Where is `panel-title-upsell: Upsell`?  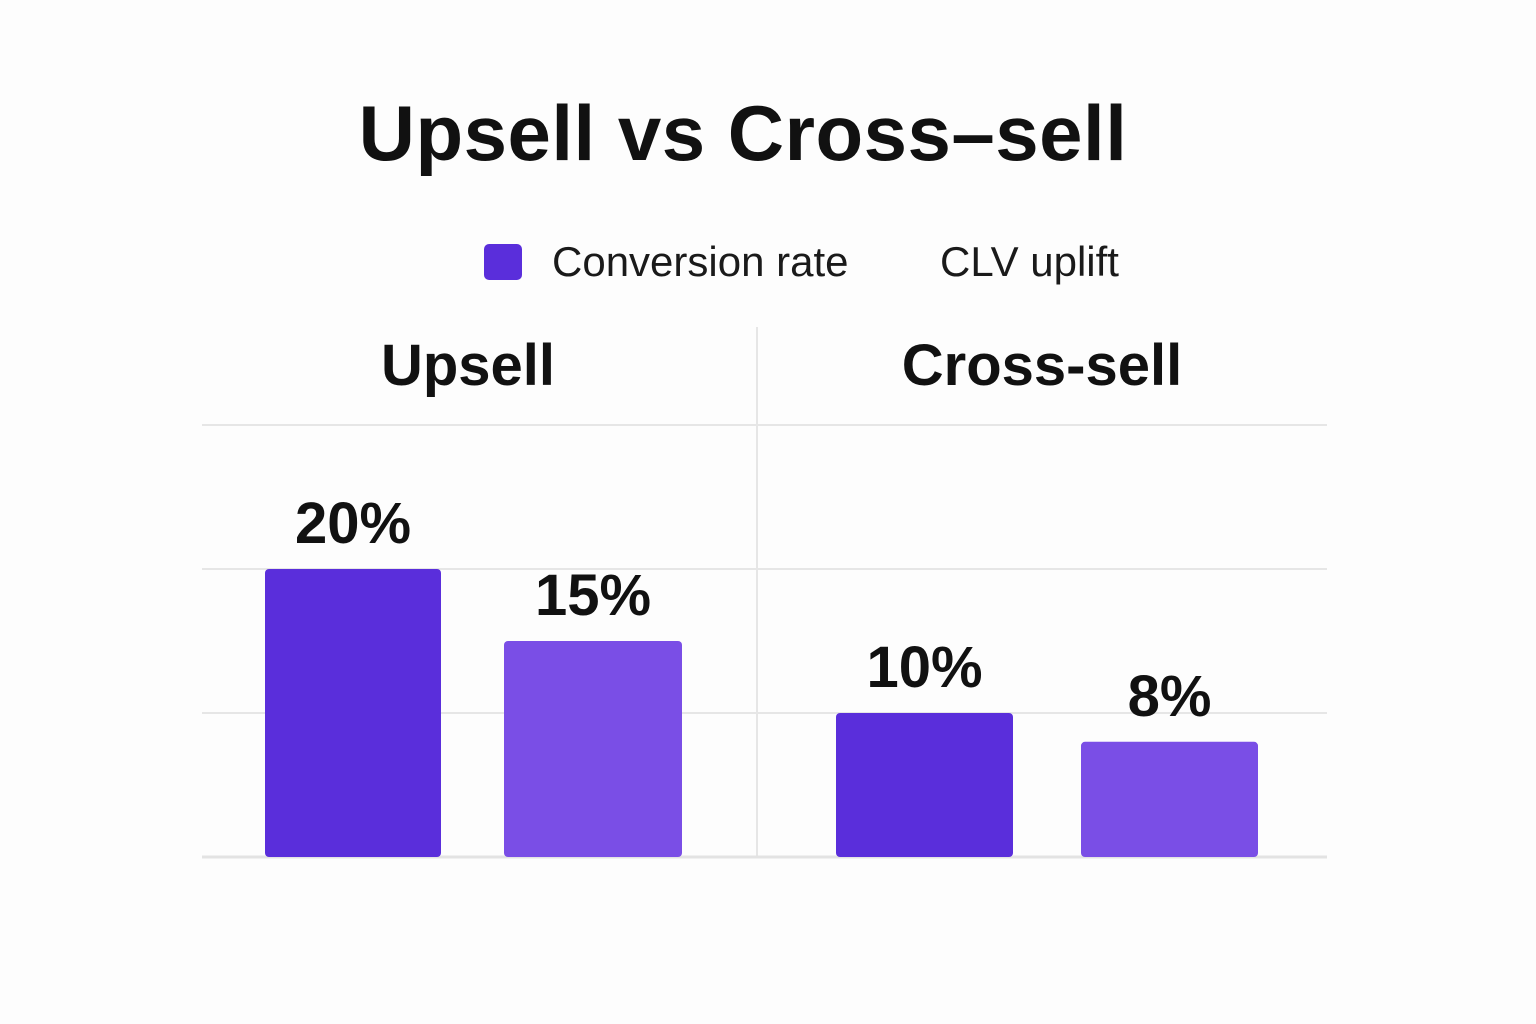 panel-title-upsell: Upsell is located at coordinates (468, 365).